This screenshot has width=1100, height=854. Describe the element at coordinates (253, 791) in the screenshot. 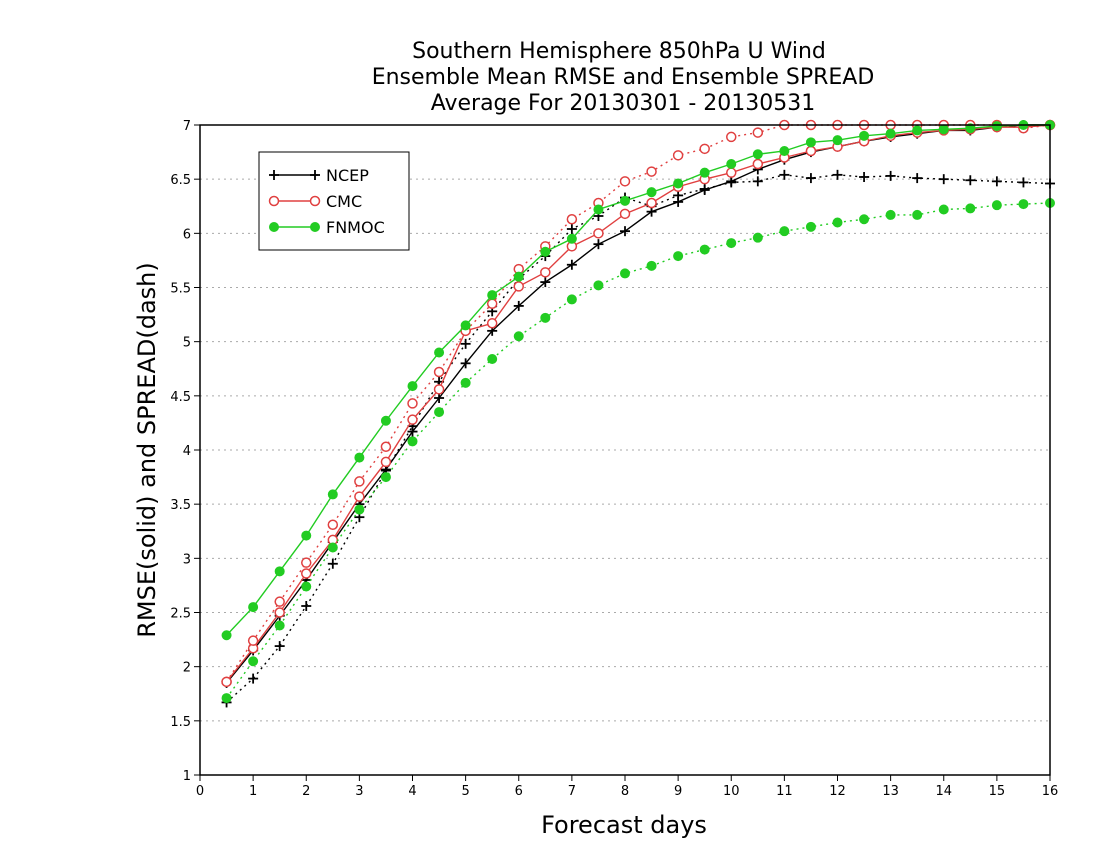

I see `x-tick-label: 1` at that location.